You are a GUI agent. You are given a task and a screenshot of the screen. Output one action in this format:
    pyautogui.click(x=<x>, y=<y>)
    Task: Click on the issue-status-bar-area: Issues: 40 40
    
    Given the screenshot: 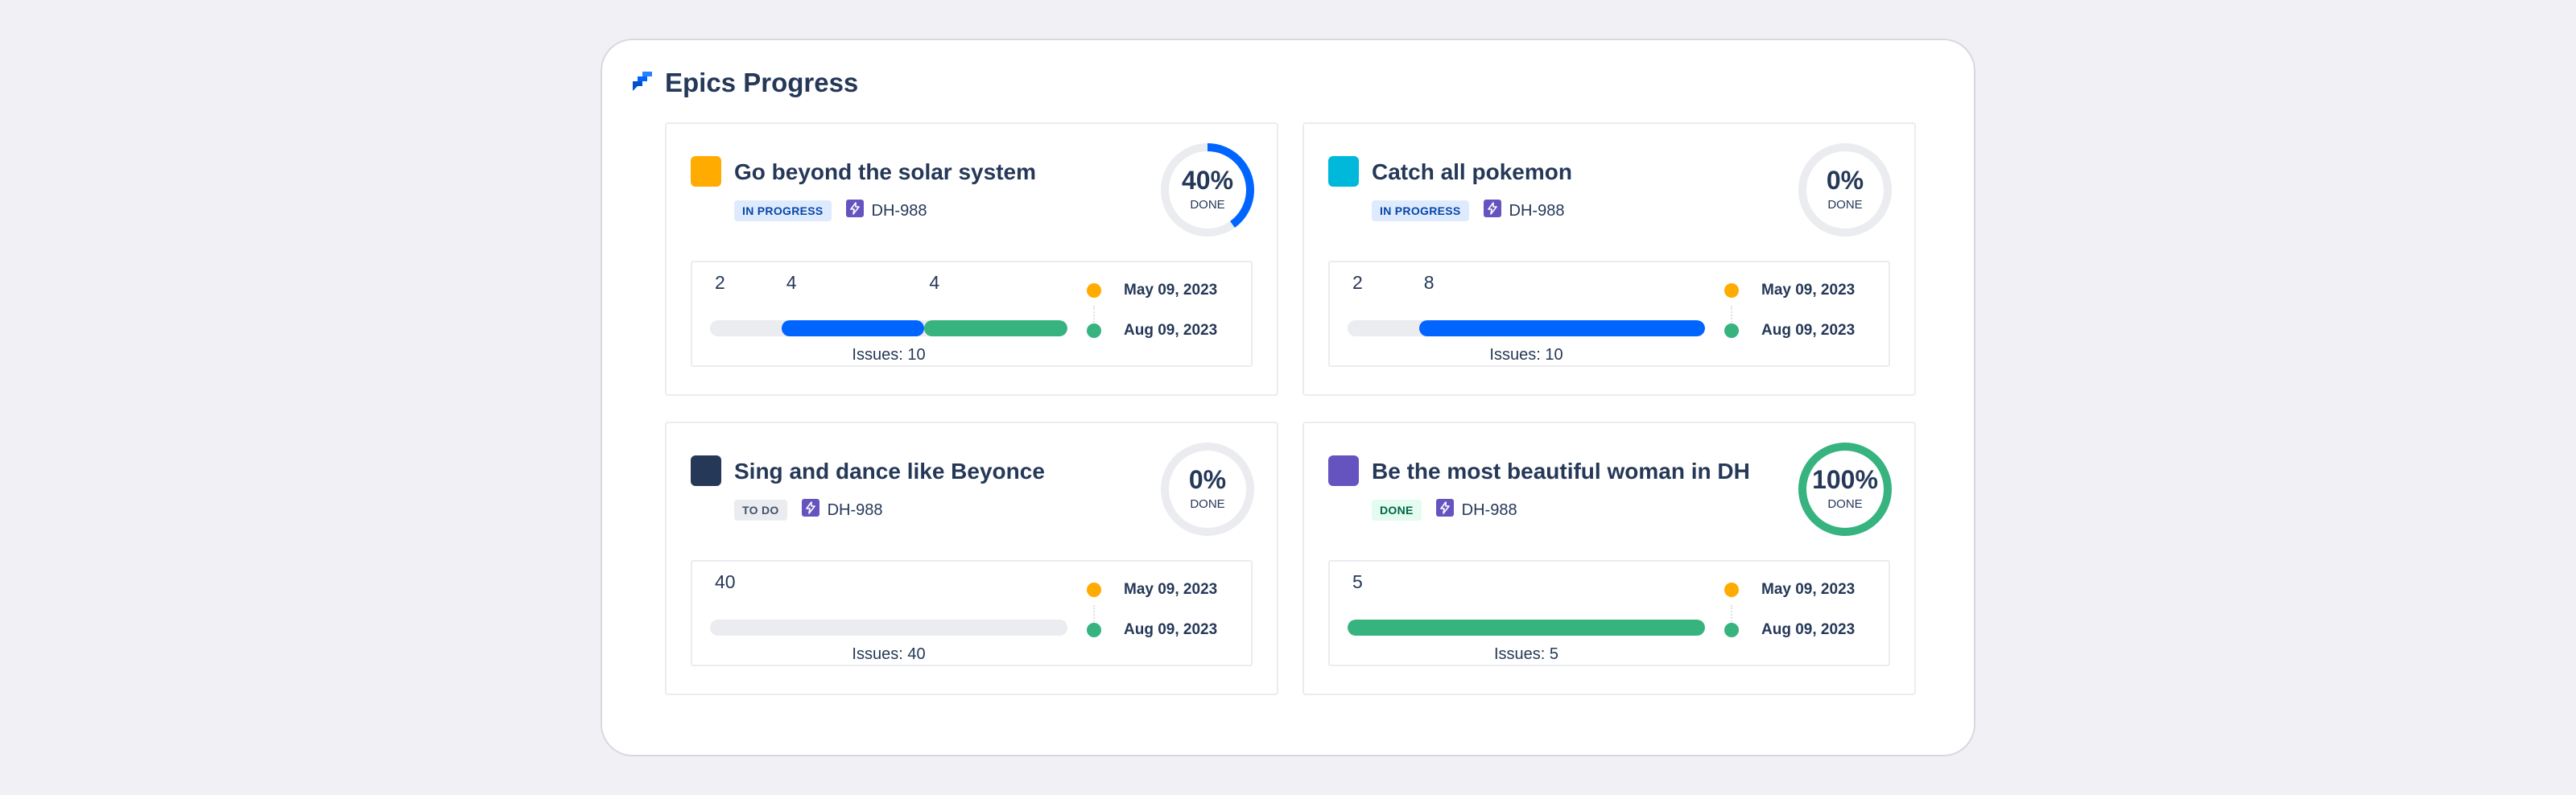 What is the action you would take?
    pyautogui.click(x=888, y=617)
    